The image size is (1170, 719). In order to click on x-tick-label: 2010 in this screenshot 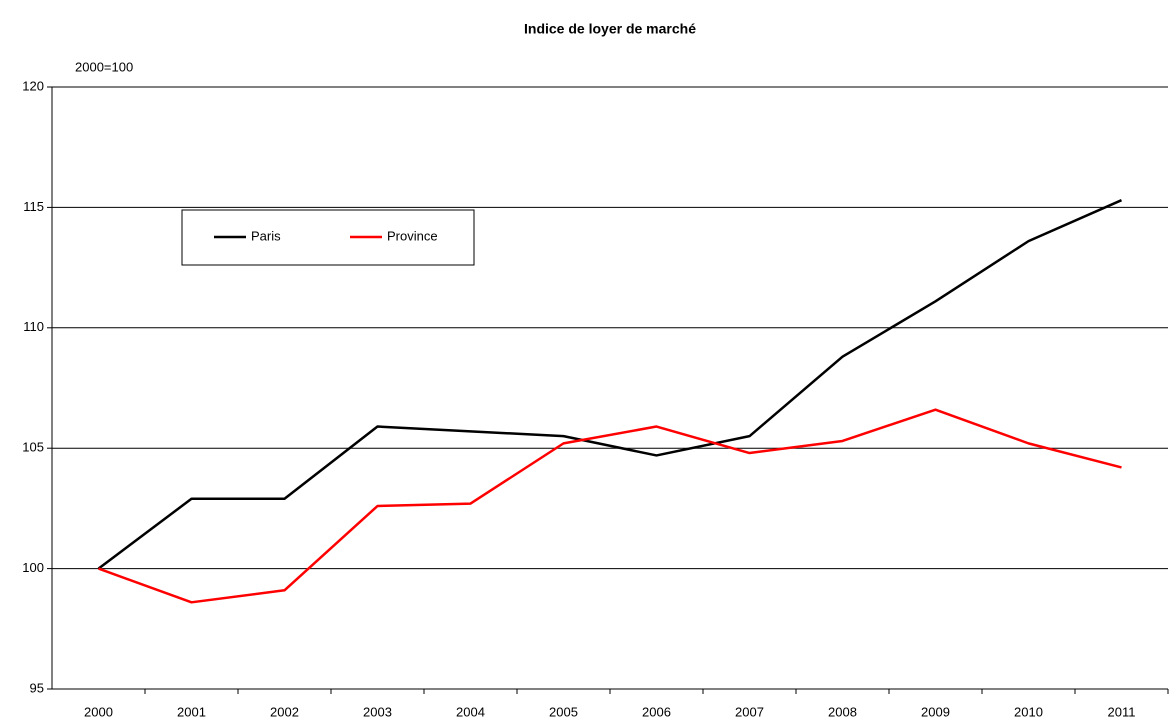, I will do `click(1028, 711)`.